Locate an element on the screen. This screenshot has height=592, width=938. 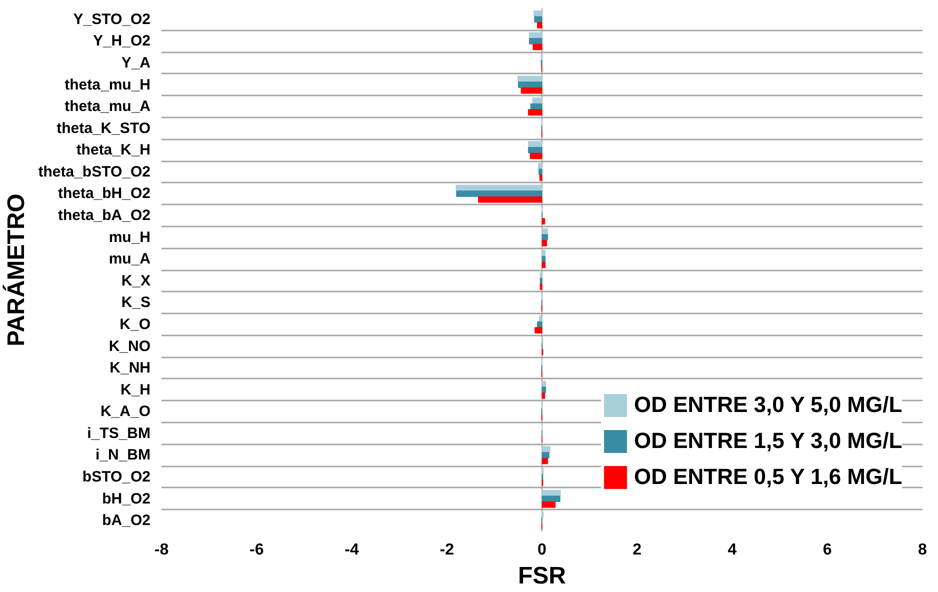
y-tick-label: K_NO is located at coordinates (129, 346).